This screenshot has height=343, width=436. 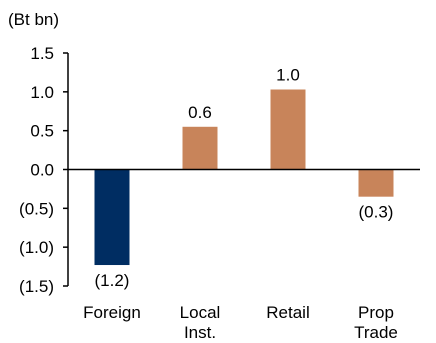 I want to click on category-label: Trade, so click(x=376, y=332).